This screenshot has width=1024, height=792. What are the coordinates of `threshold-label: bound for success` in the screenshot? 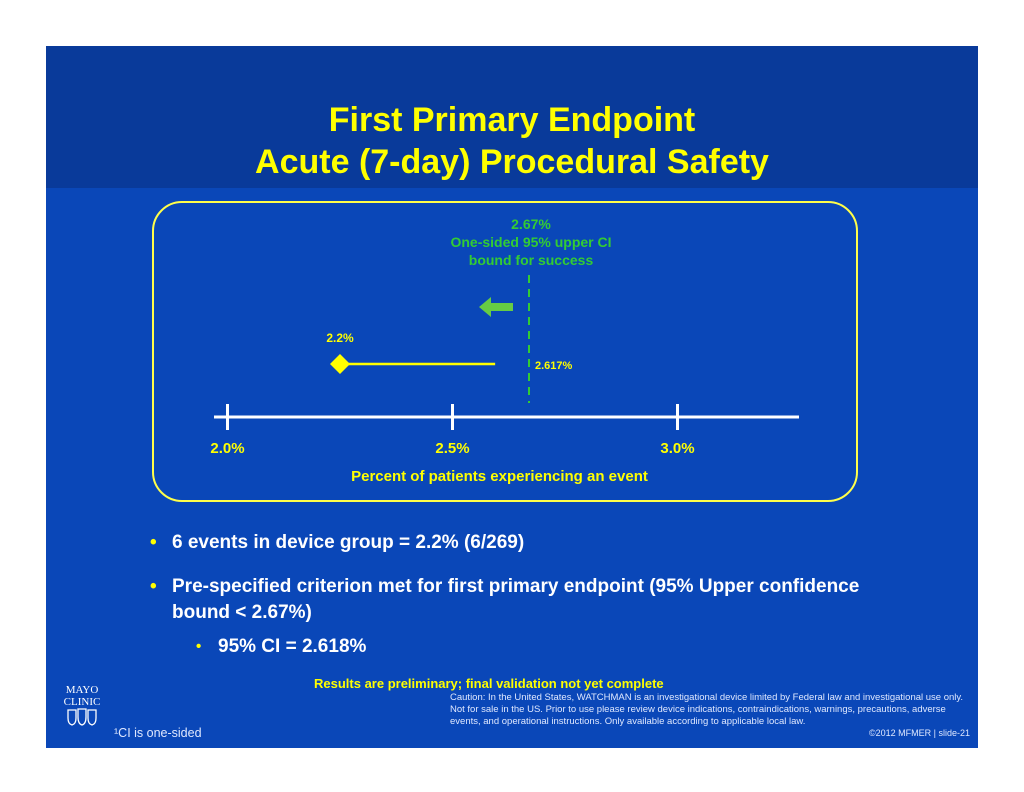 It's located at (531, 260).